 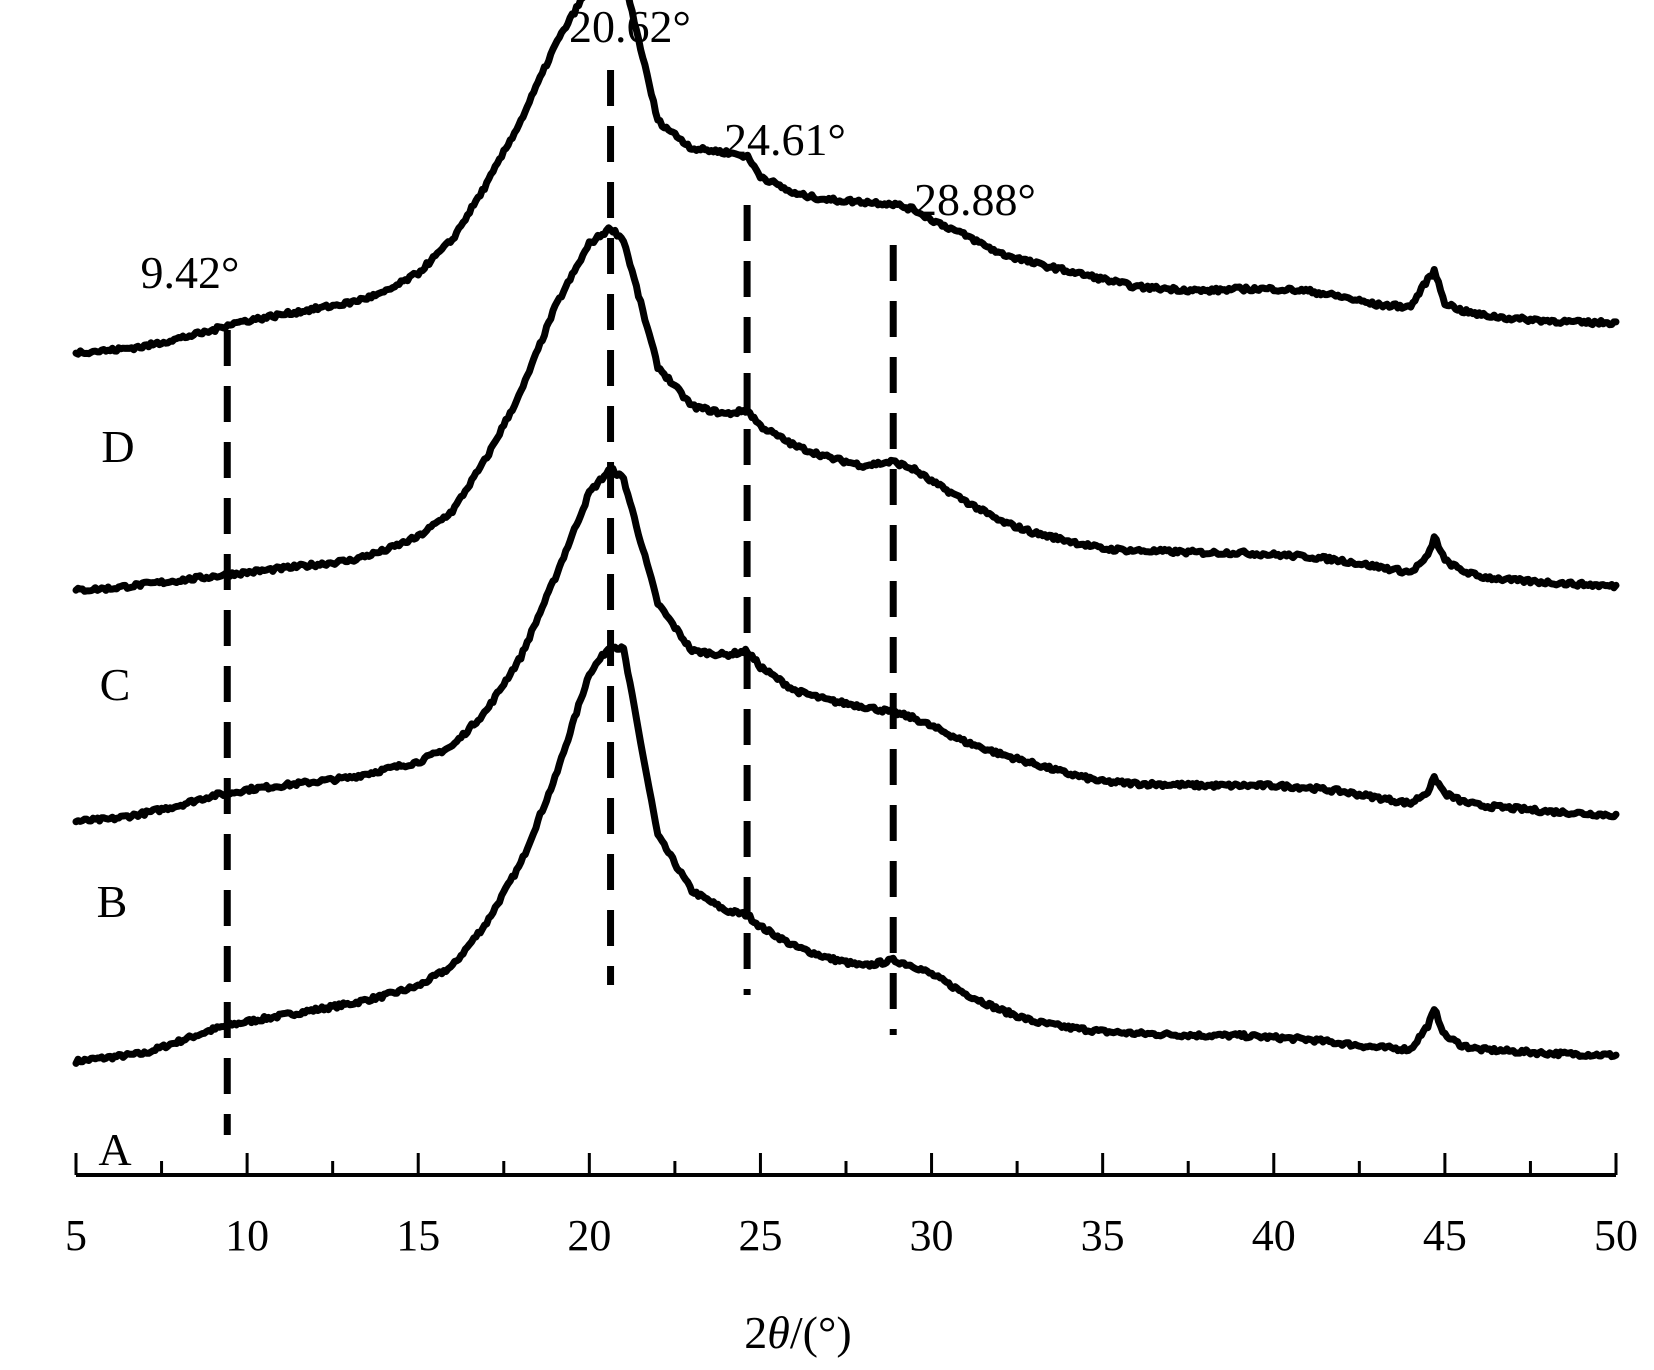 What do you see at coordinates (114, 1149) in the screenshot?
I see `series-label-A: A` at bounding box center [114, 1149].